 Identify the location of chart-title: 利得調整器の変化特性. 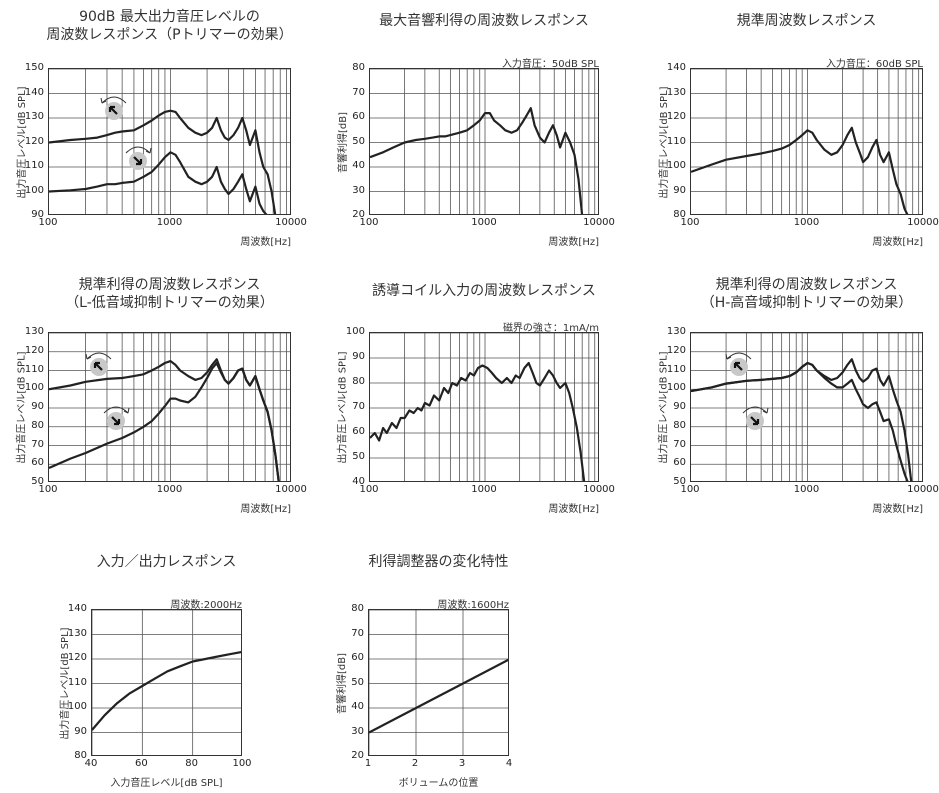
(438, 562).